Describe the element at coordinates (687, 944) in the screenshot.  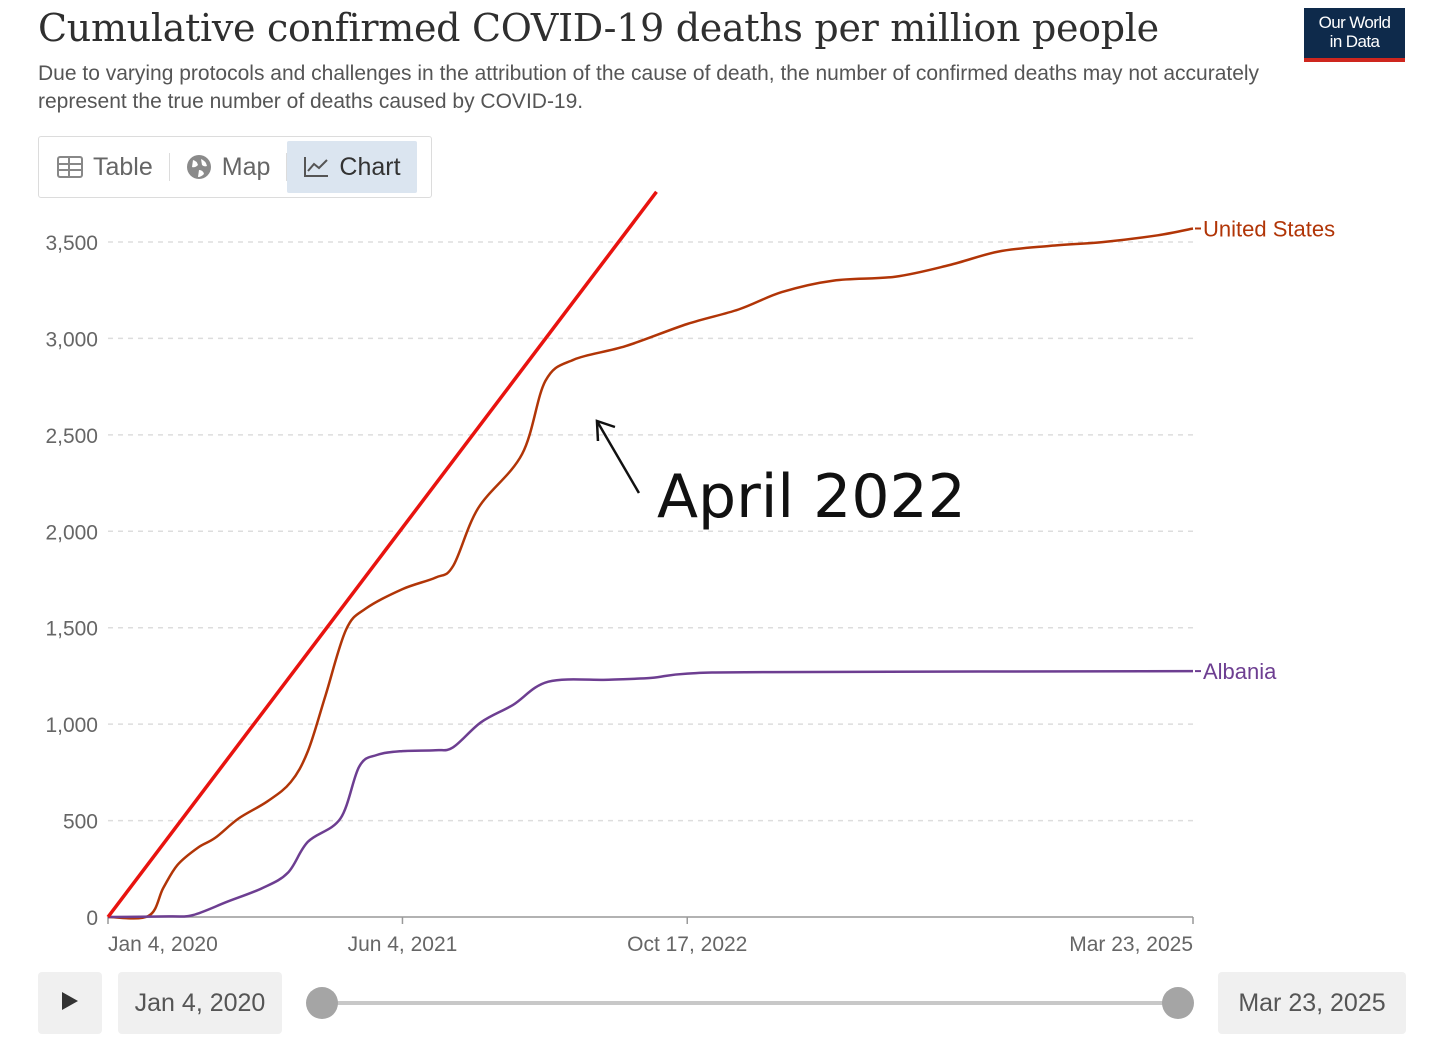
I see `x-tick-label: Oct 17, 2022` at that location.